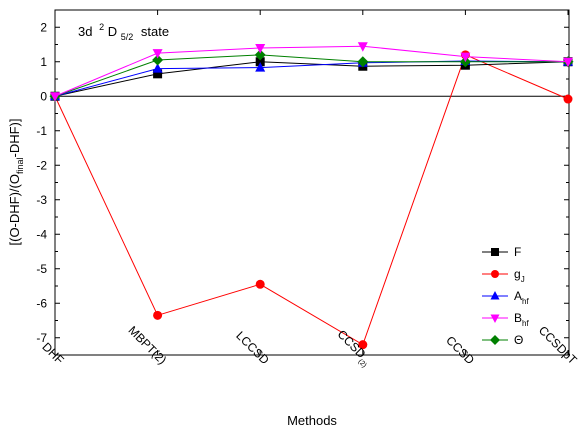  Describe the element at coordinates (43, 27) in the screenshot. I see `y-tick-label: 2` at that location.